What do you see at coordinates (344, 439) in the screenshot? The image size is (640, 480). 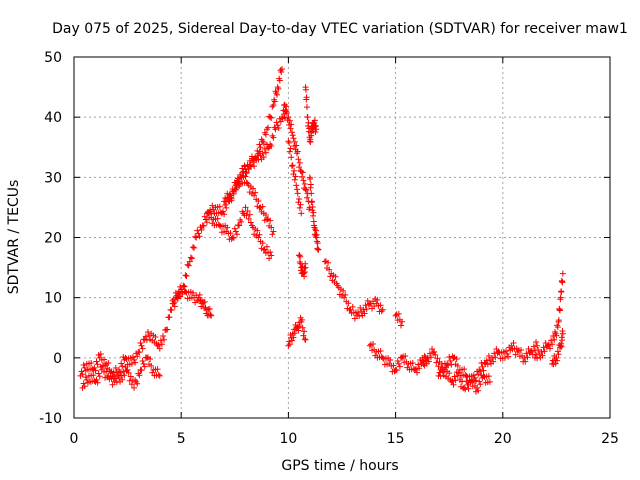 I see `x-tick-labels: 0 5 10 15 20 25` at bounding box center [344, 439].